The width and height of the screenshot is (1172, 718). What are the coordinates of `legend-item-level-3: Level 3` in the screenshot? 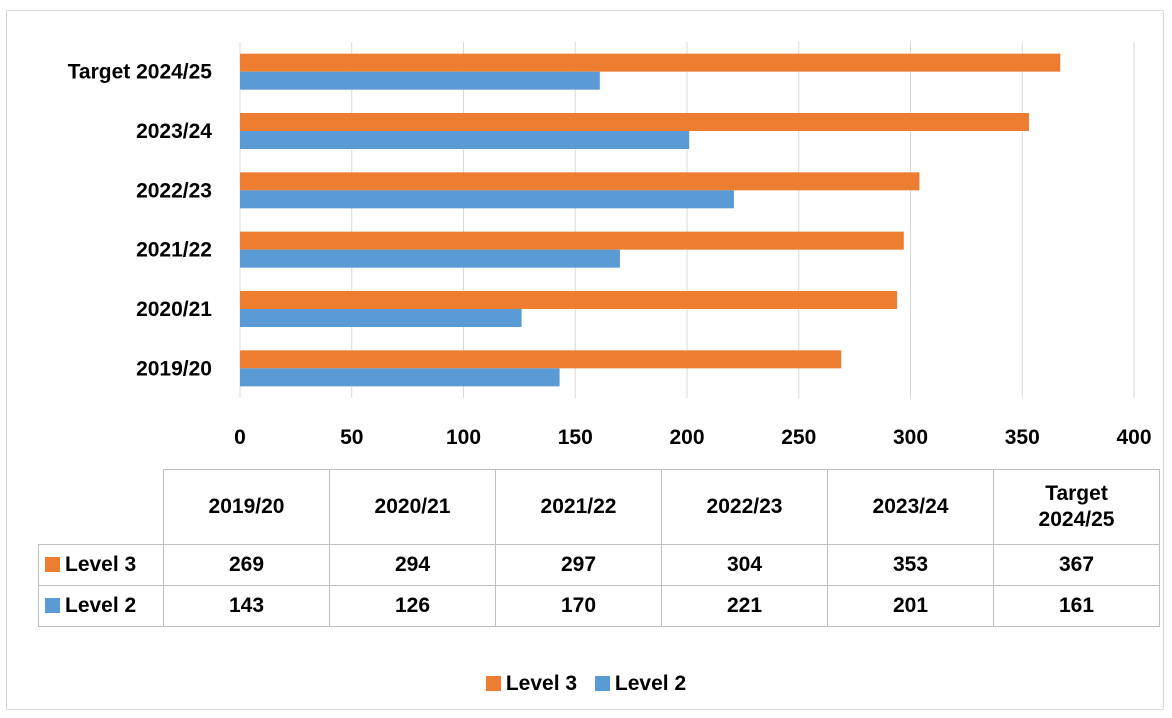 It's located at (531, 684).